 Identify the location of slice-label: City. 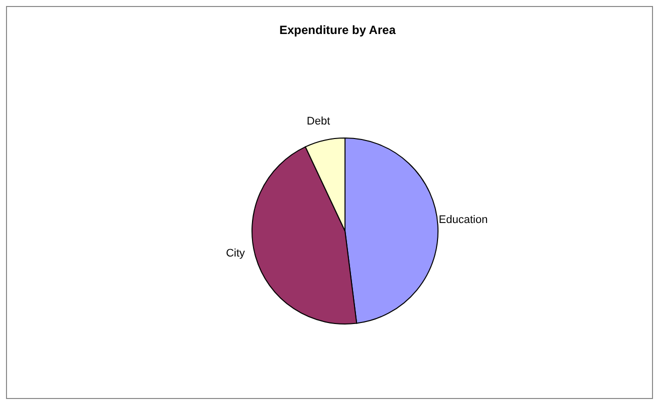
(236, 254).